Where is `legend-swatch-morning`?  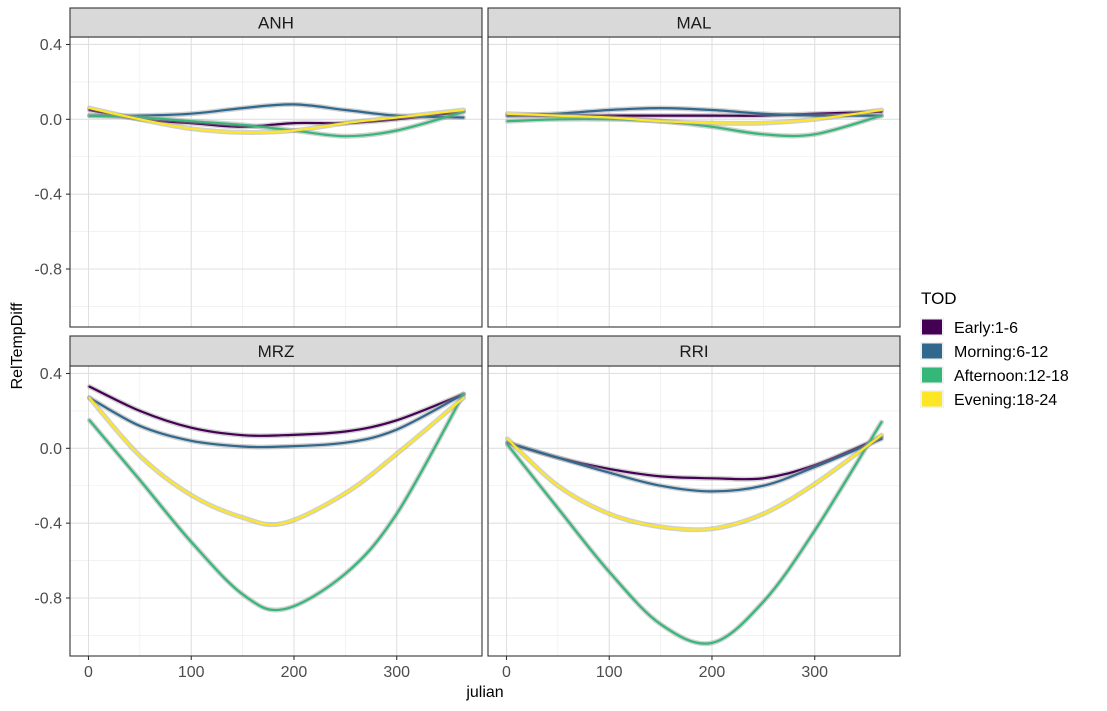 legend-swatch-morning is located at coordinates (932, 351).